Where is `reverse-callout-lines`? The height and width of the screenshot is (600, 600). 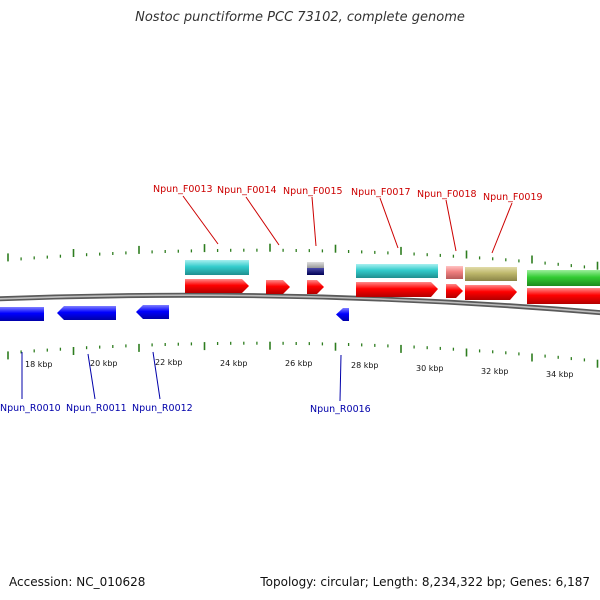
reverse-callout-lines is located at coordinates (181, 376).